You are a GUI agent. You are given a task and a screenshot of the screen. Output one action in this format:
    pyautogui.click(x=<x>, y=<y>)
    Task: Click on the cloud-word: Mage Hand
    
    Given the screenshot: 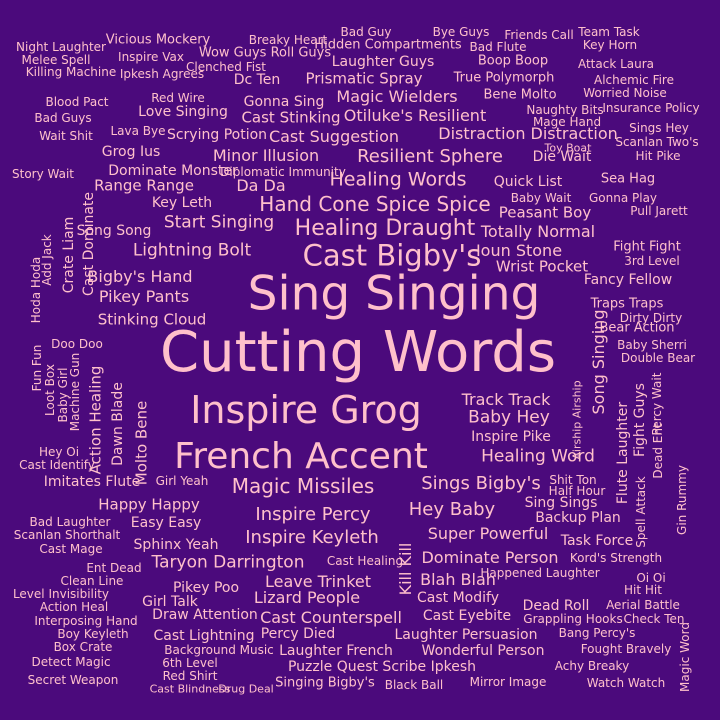 What is the action you would take?
    pyautogui.click(x=567, y=122)
    